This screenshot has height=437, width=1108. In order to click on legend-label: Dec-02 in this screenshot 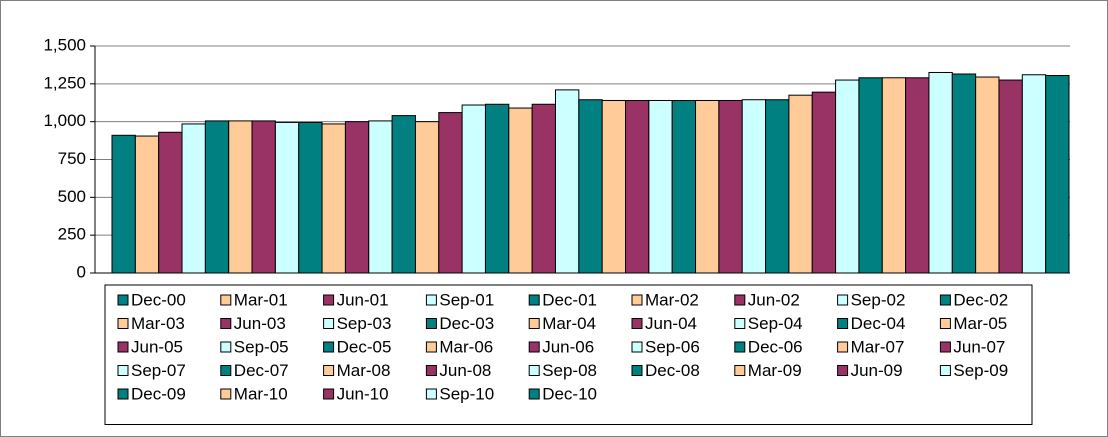, I will do `click(980, 299)`.